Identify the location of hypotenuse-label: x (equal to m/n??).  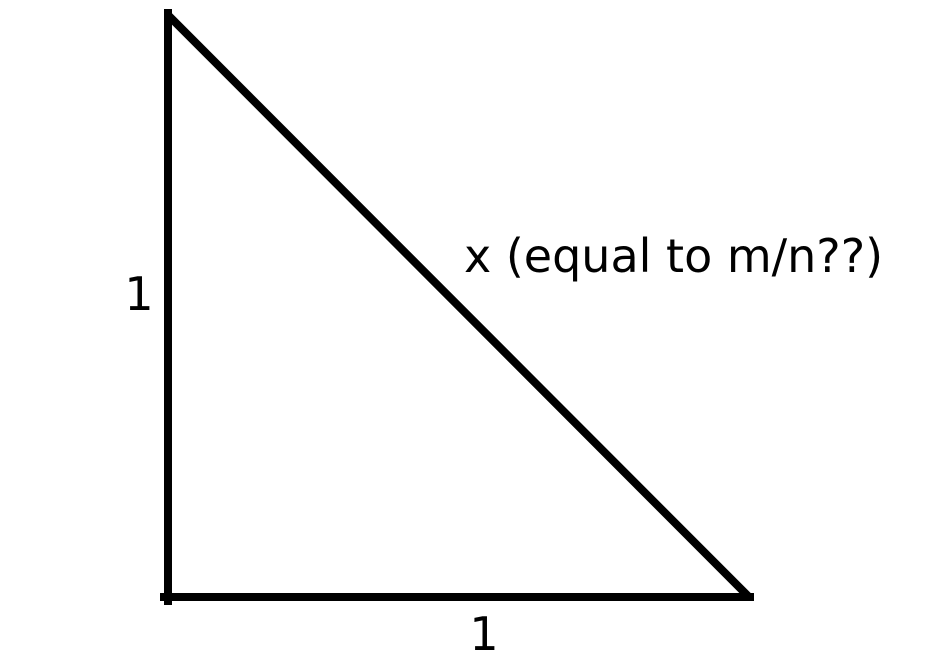
(673, 256).